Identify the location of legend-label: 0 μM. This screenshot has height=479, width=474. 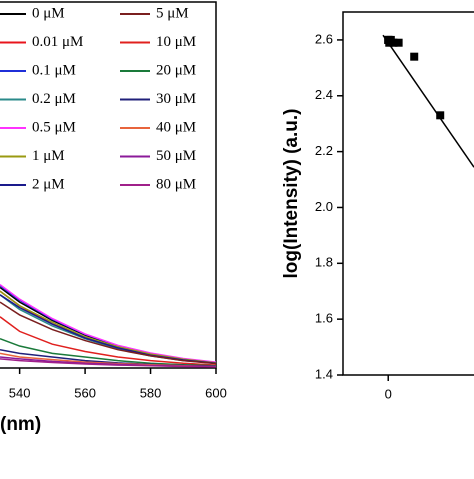
(48, 13).